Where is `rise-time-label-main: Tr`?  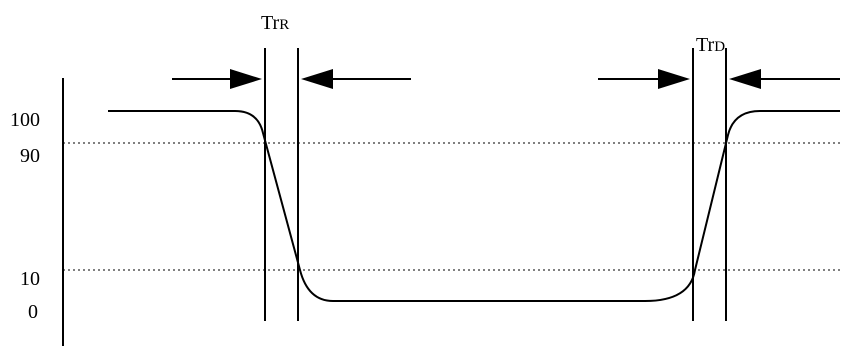 rise-time-label-main: Tr is located at coordinates (270, 23).